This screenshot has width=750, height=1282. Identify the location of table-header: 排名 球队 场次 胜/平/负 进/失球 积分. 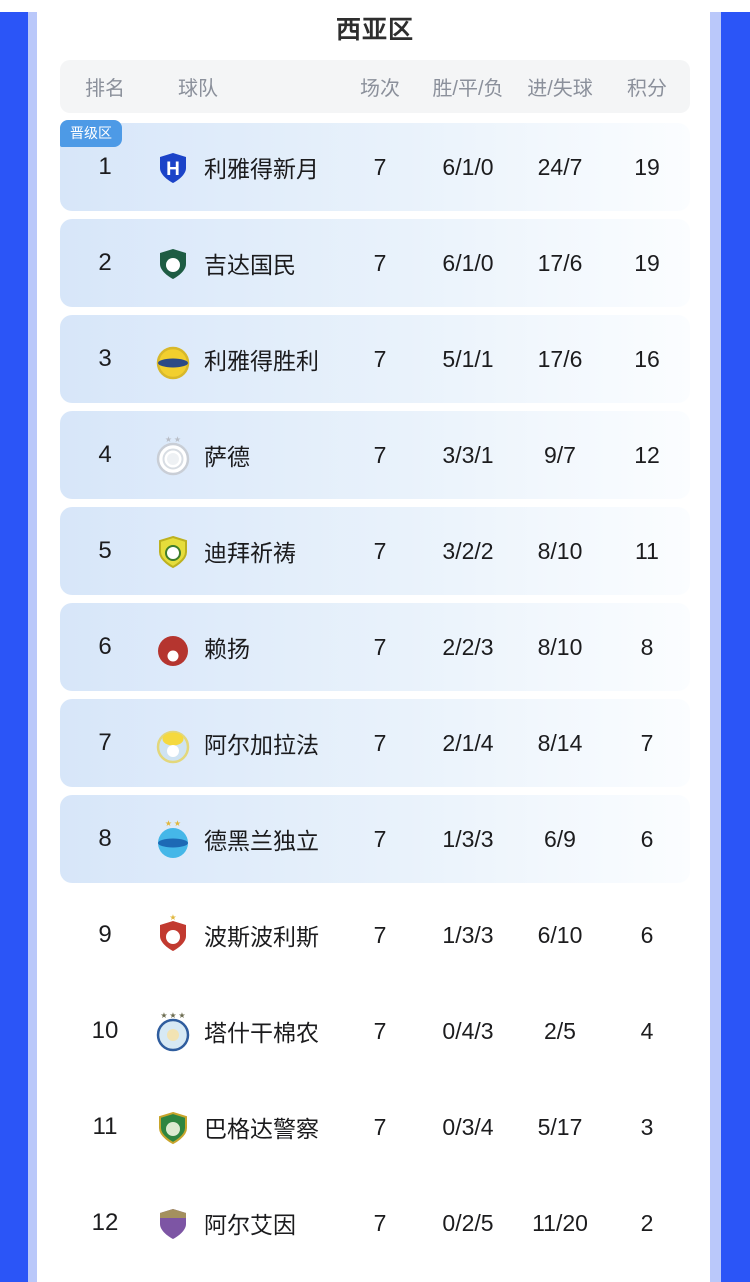
(375, 86).